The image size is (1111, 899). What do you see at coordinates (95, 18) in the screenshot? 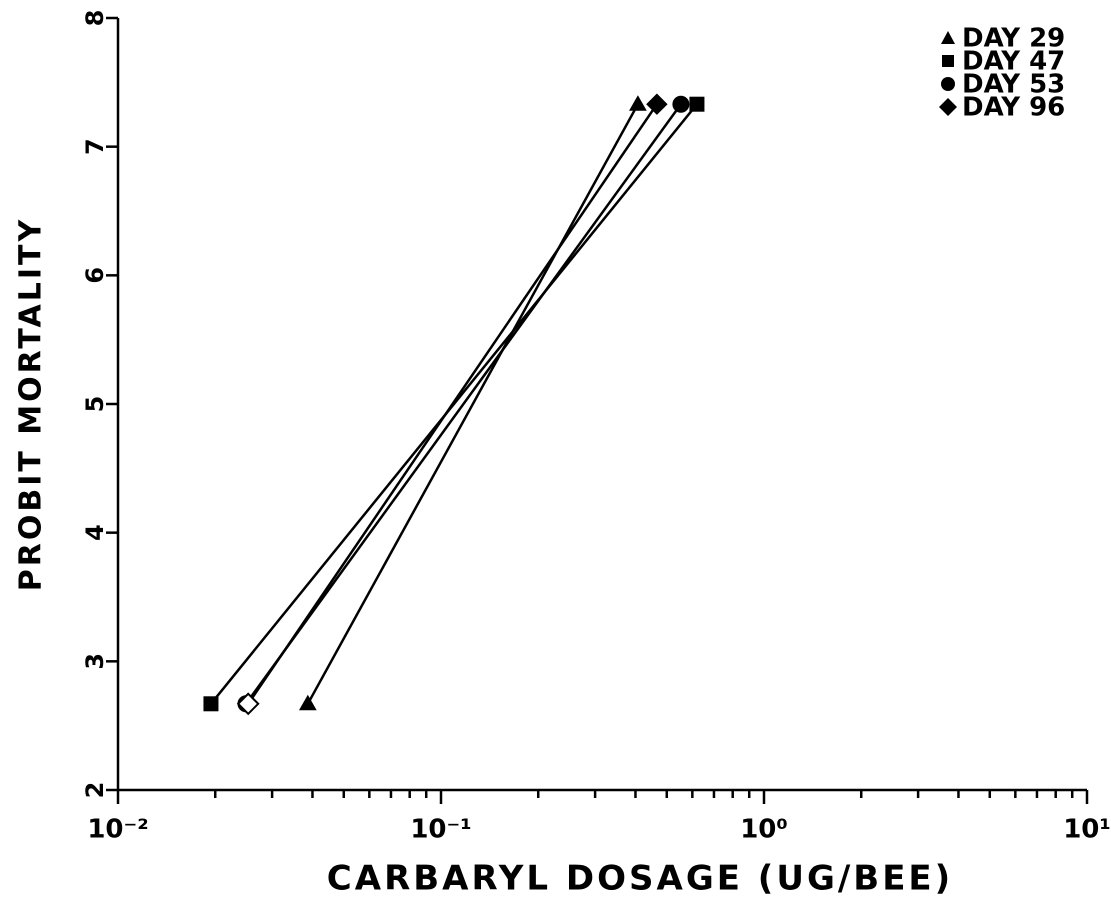
I see `y-tick-label: 8` at bounding box center [95, 18].